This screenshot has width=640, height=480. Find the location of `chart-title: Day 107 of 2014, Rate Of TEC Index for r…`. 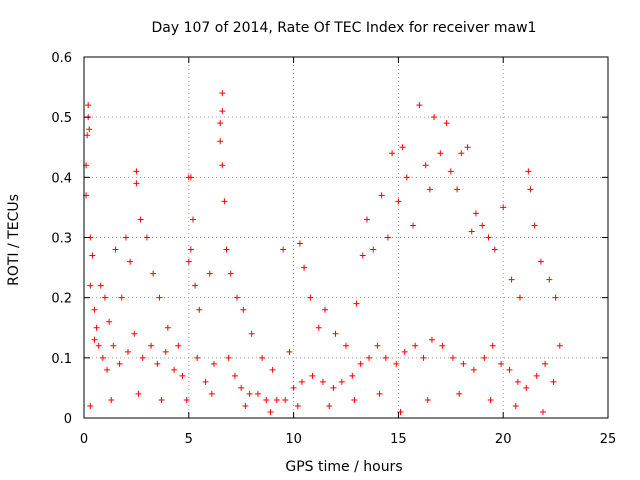

chart-title: Day 107 of 2014, Rate Of TEC Index for r… is located at coordinates (344, 28).